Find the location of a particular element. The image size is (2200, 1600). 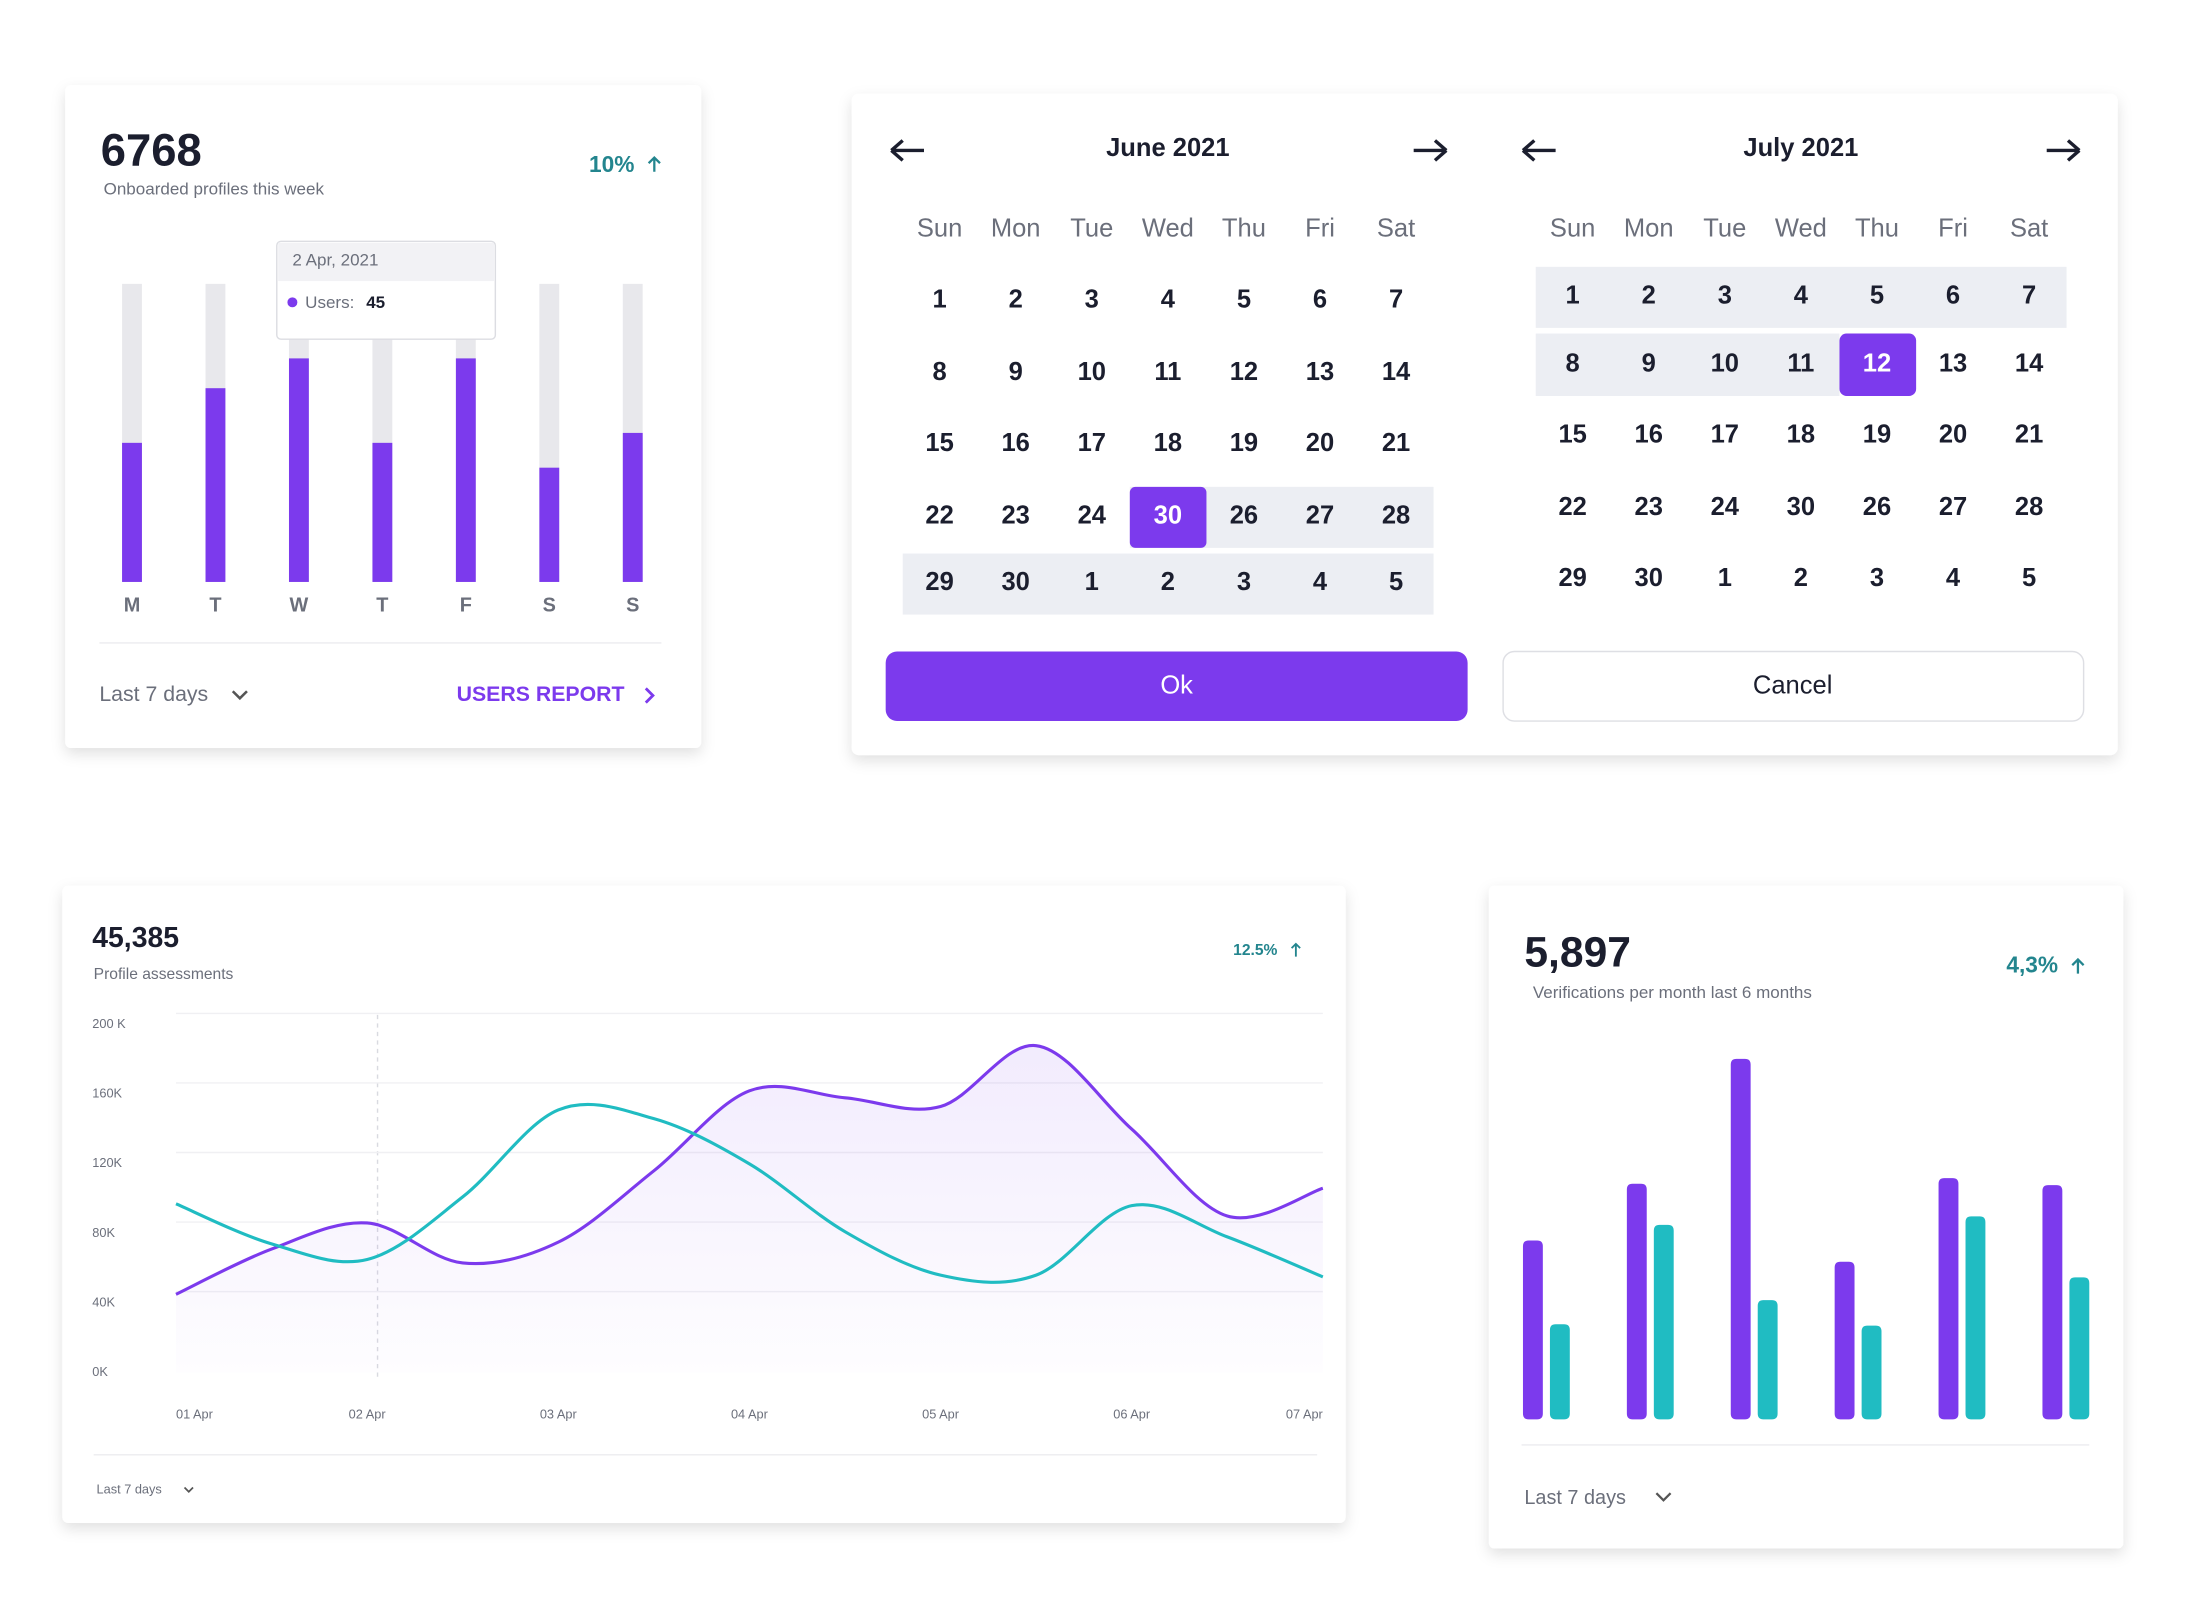

x-tick-label: 04 Apr is located at coordinates (750, 1413).